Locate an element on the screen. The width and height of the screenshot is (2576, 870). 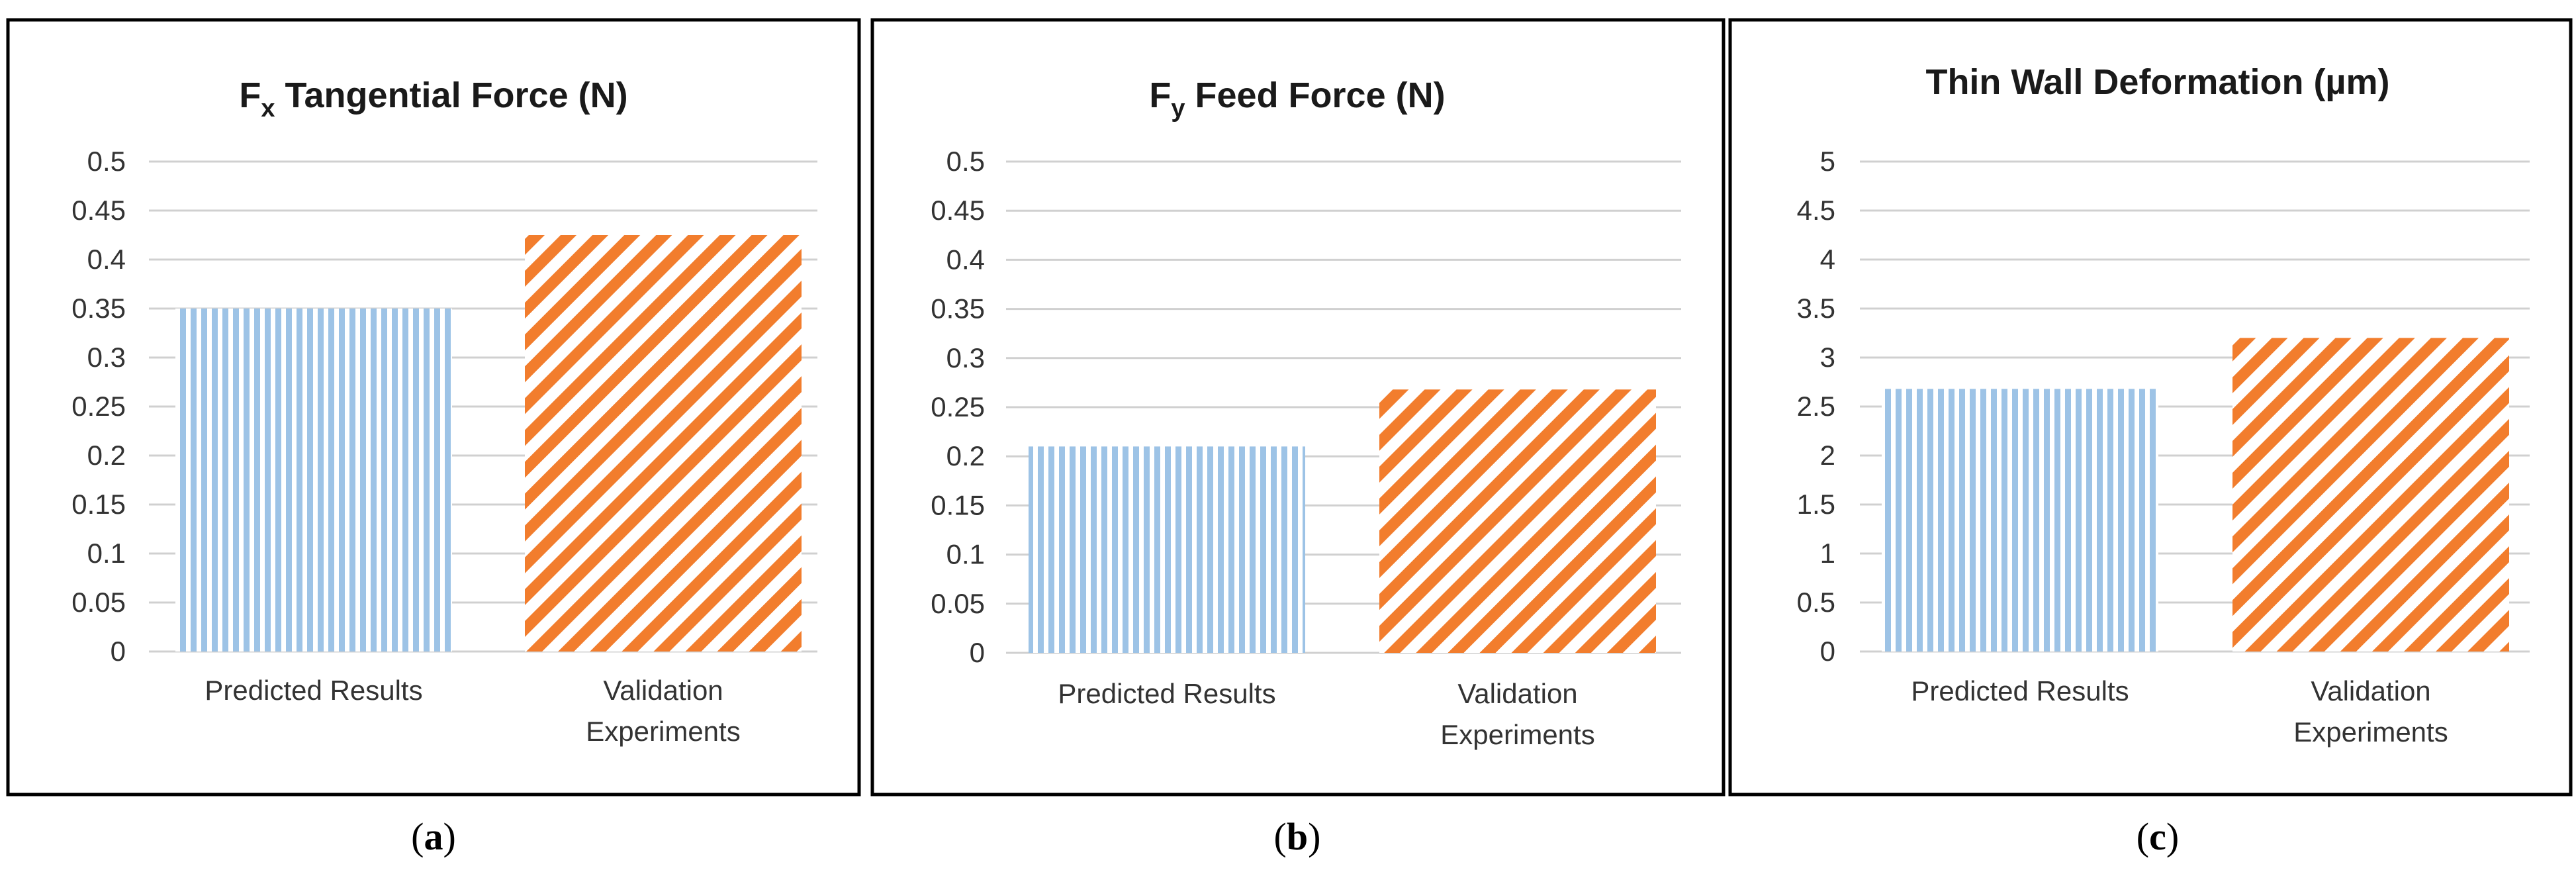
y-tick-label: 5 is located at coordinates (1827, 161).